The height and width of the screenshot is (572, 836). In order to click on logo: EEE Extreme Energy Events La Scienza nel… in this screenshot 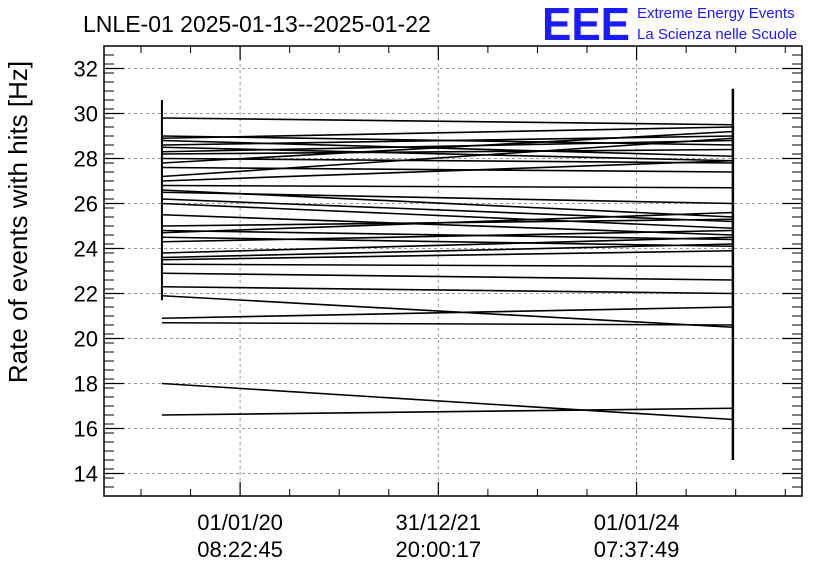, I will do `click(669, 25)`.